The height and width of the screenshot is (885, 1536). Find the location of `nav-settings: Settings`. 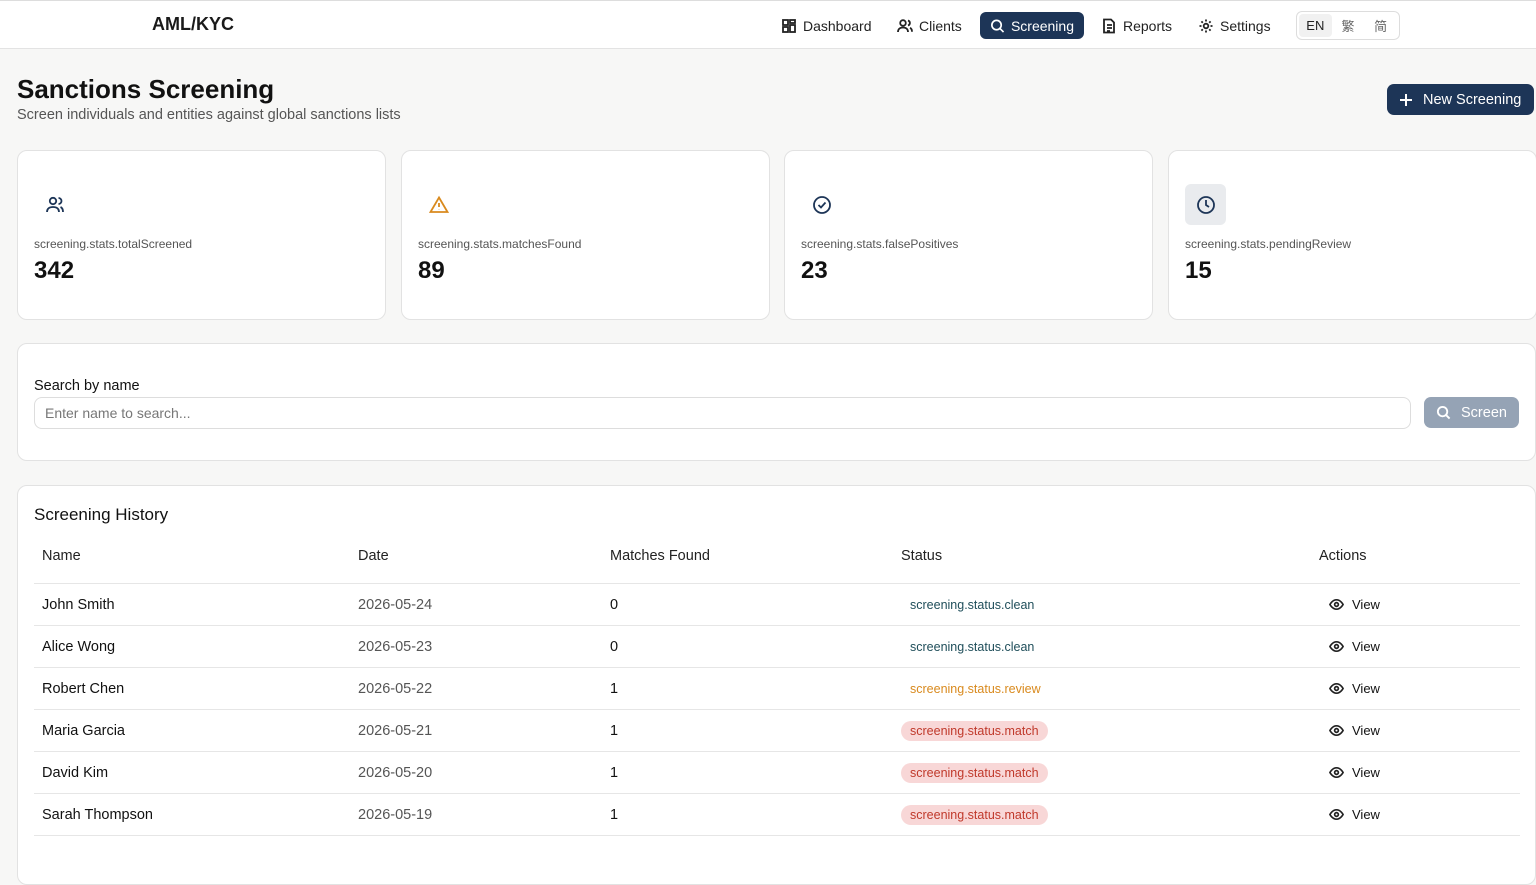

nav-settings: Settings is located at coordinates (1234, 25).